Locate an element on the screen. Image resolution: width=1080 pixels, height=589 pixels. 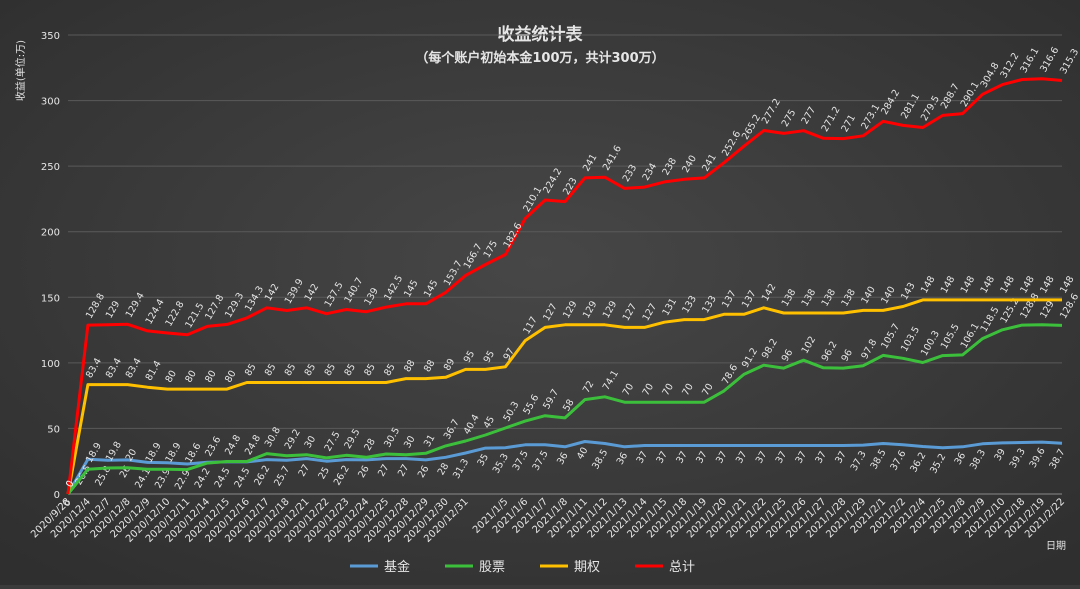
legend-label: 基金 is located at coordinates (397, 567).